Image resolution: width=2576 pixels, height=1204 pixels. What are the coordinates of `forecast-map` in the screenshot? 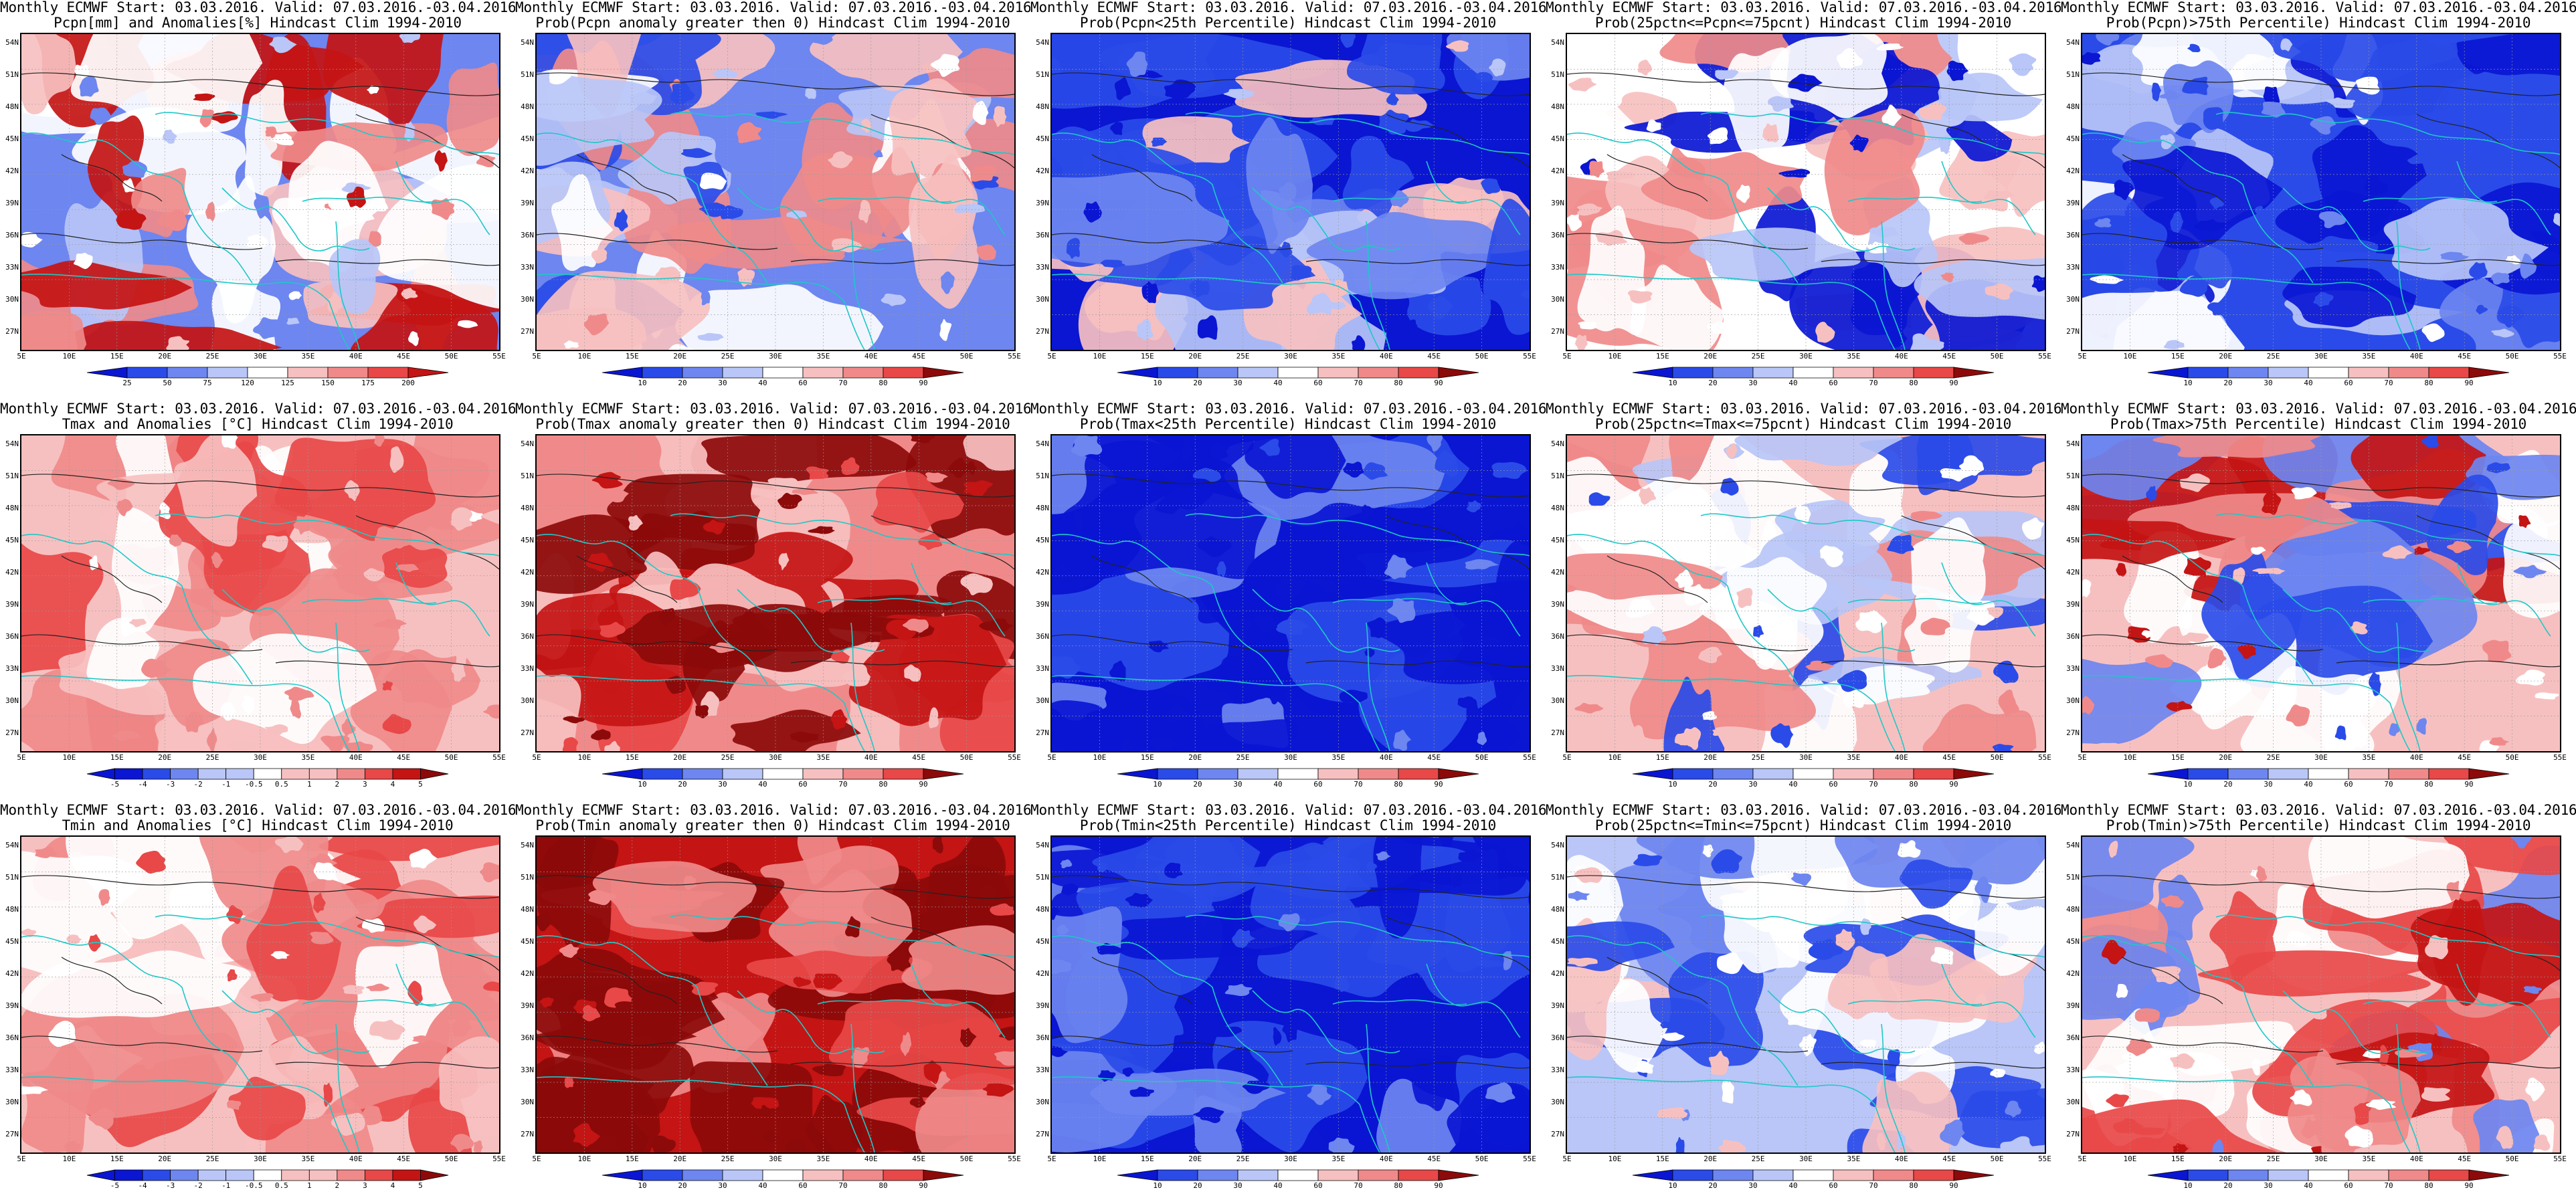 It's located at (2321, 593).